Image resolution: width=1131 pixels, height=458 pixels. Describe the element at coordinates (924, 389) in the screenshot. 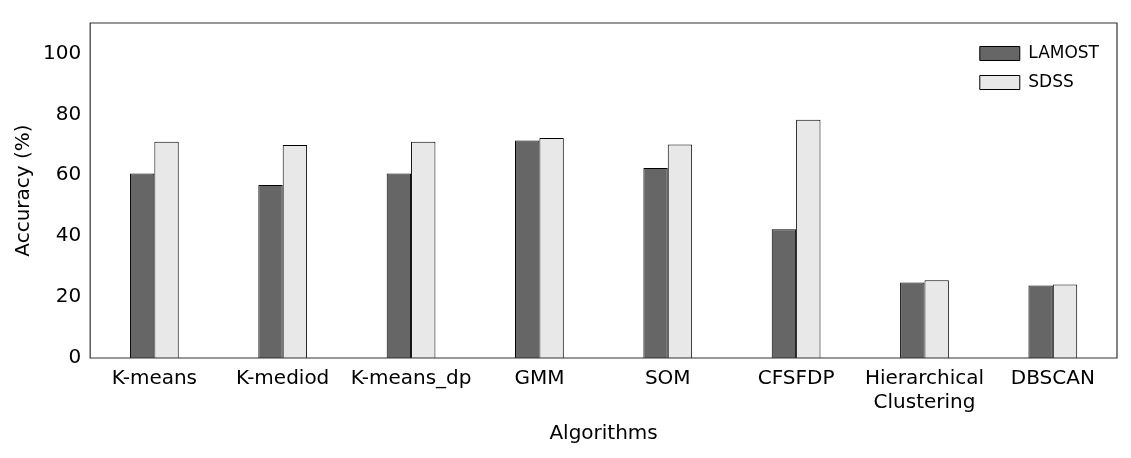

I see `x-tick-label: Hierarchical Clustering` at that location.